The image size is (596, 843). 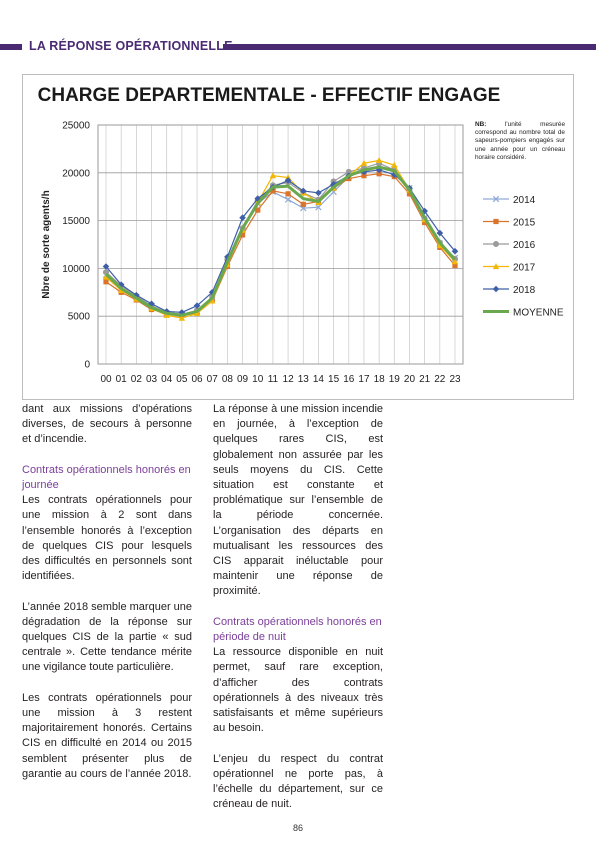 What do you see at coordinates (349, 379) in the screenshot?
I see `x-tick-label: 16` at bounding box center [349, 379].